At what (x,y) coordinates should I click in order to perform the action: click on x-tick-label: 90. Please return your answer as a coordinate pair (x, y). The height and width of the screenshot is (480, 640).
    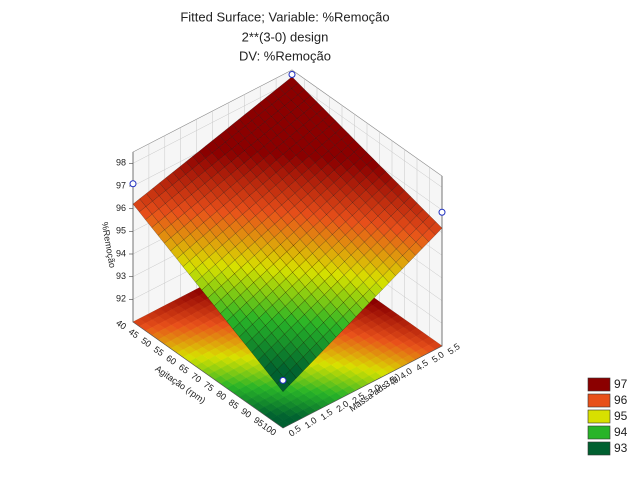
    Looking at the image, I should click on (246, 413).